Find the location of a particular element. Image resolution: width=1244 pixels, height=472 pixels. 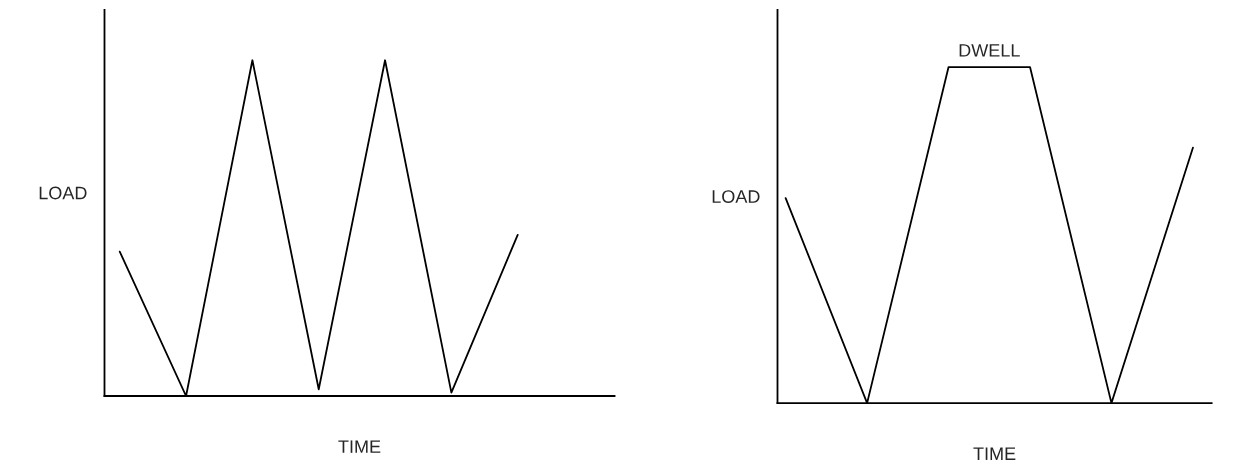

text: DWELL is located at coordinates (989, 50).